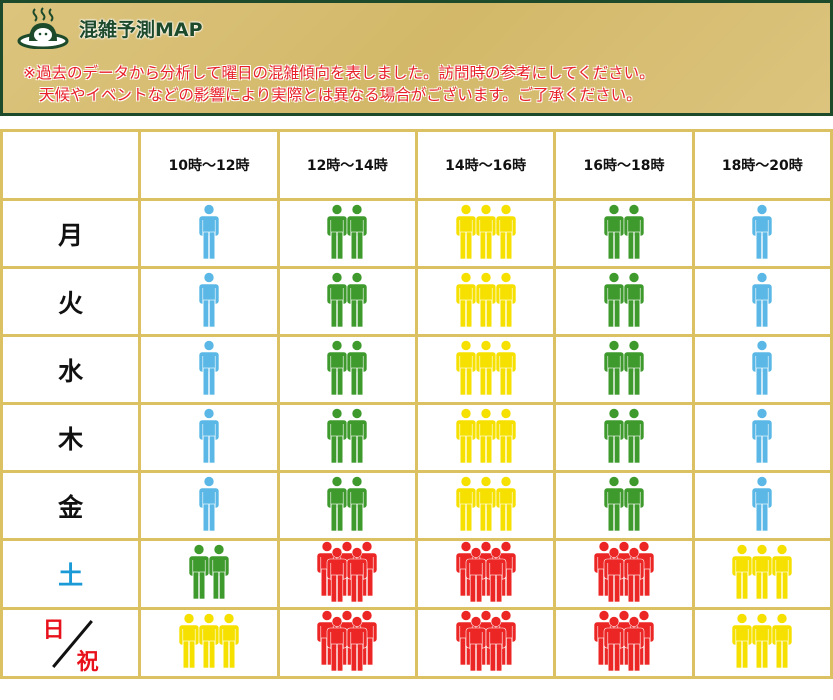  I want to click on day-cell: 日祝, so click(71, 643).